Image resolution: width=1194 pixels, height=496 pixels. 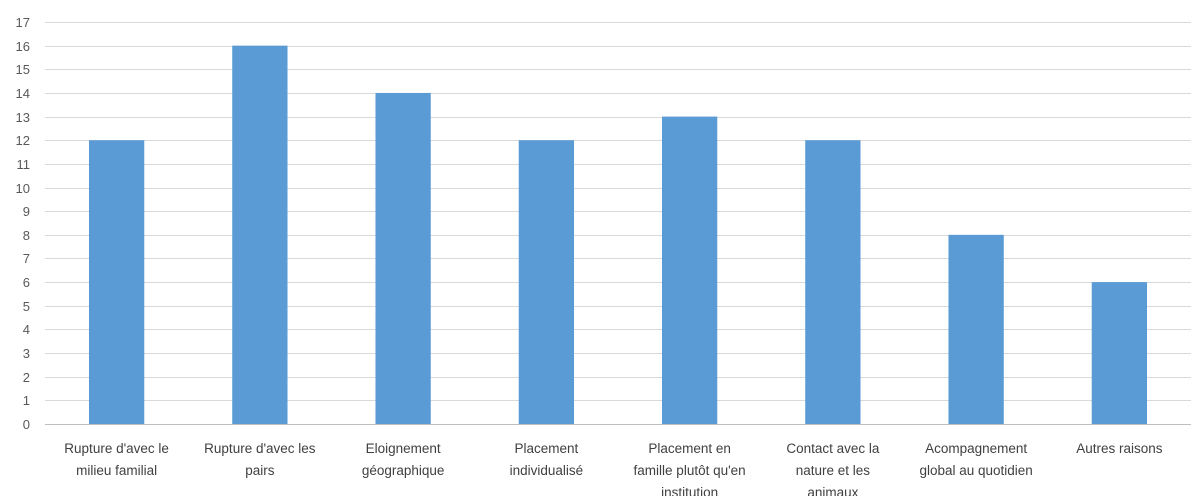 What do you see at coordinates (833, 468) in the screenshot?
I see `x-category-label: Contact avec la nature et les animaux` at bounding box center [833, 468].